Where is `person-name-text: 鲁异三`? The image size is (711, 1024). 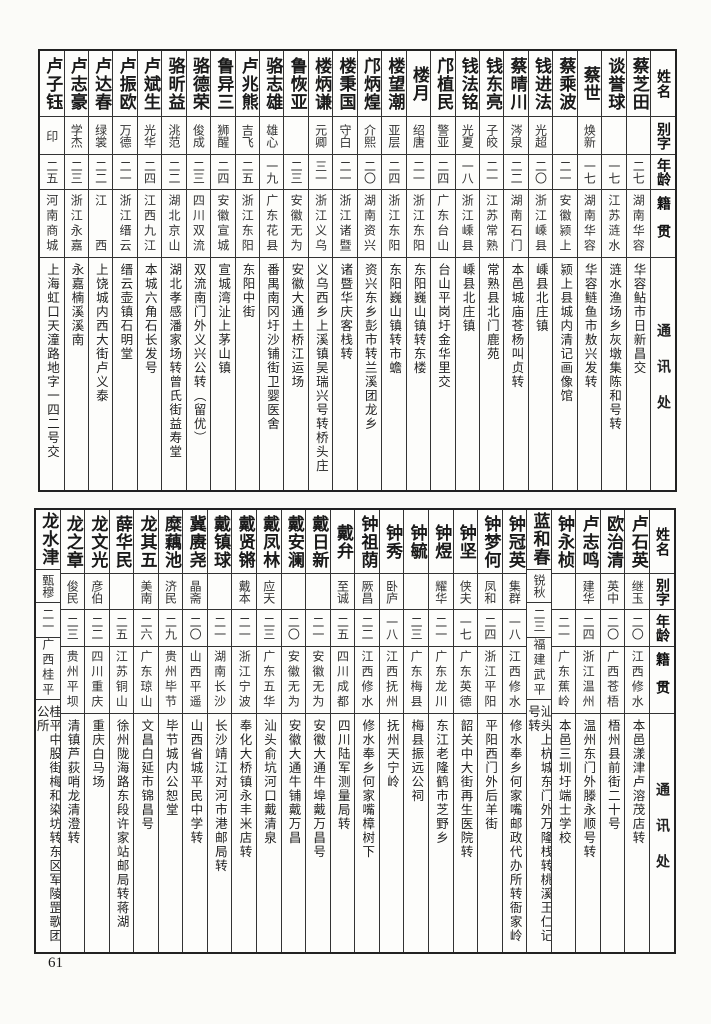
person-name-text: 鲁异三 is located at coordinates (223, 83).